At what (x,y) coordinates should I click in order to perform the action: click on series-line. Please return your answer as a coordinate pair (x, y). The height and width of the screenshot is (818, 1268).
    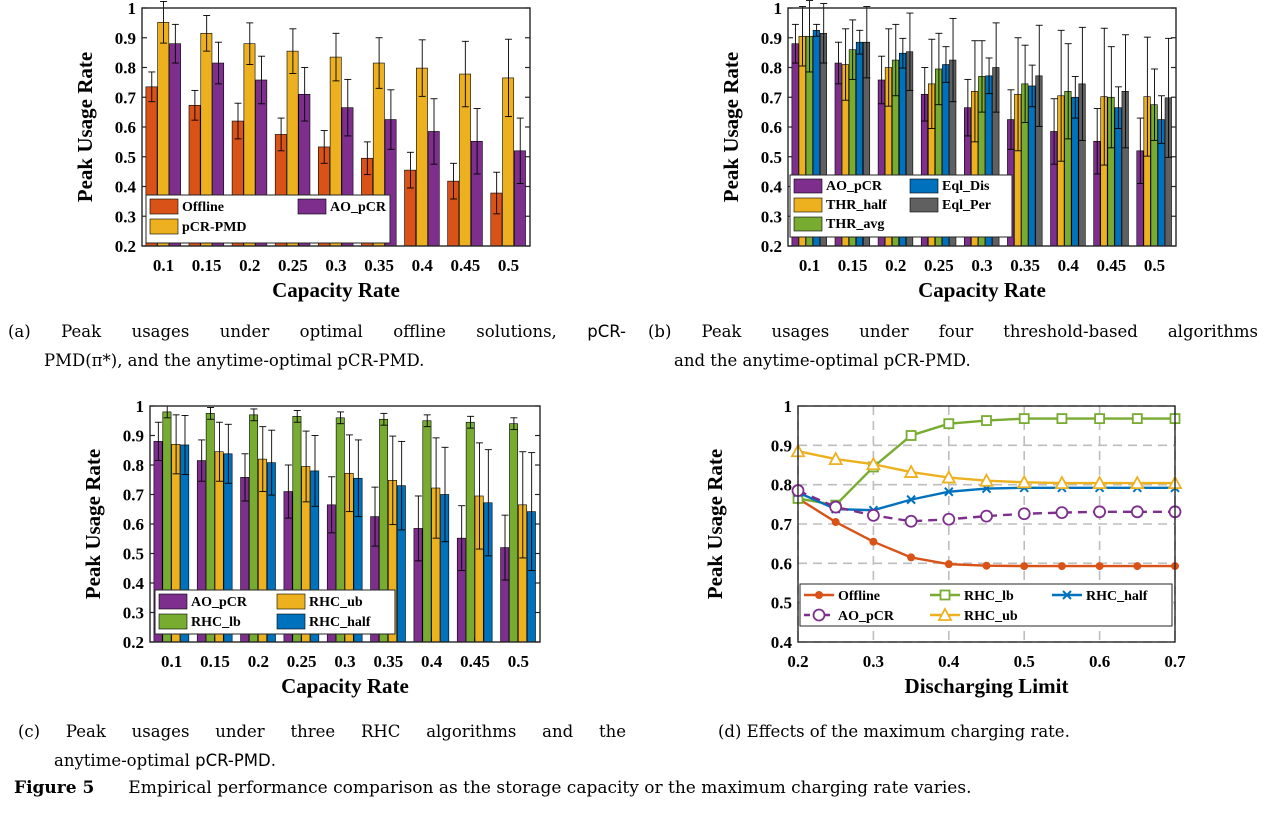
    Looking at the image, I should click on (986, 506).